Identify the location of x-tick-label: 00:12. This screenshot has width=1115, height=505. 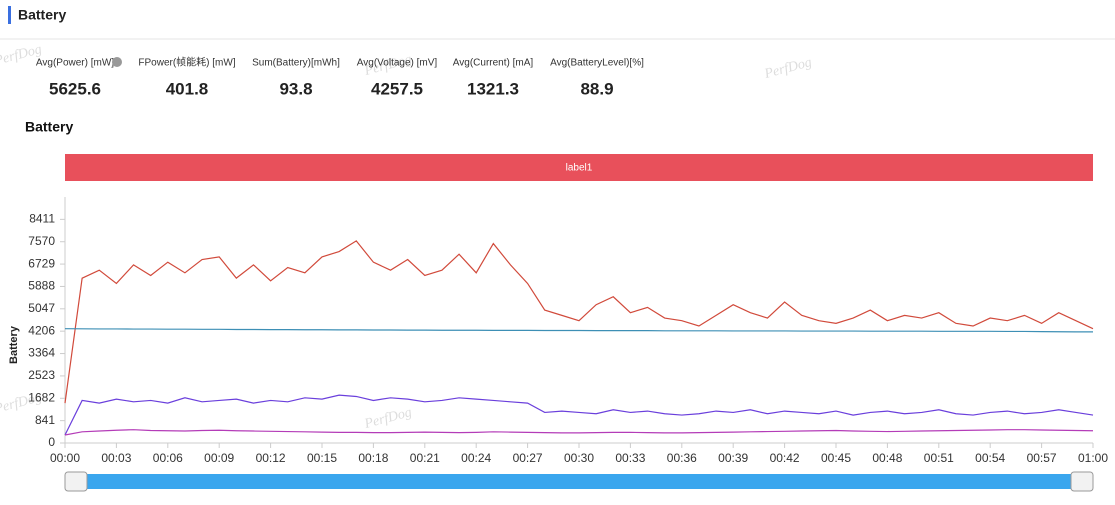
(271, 458).